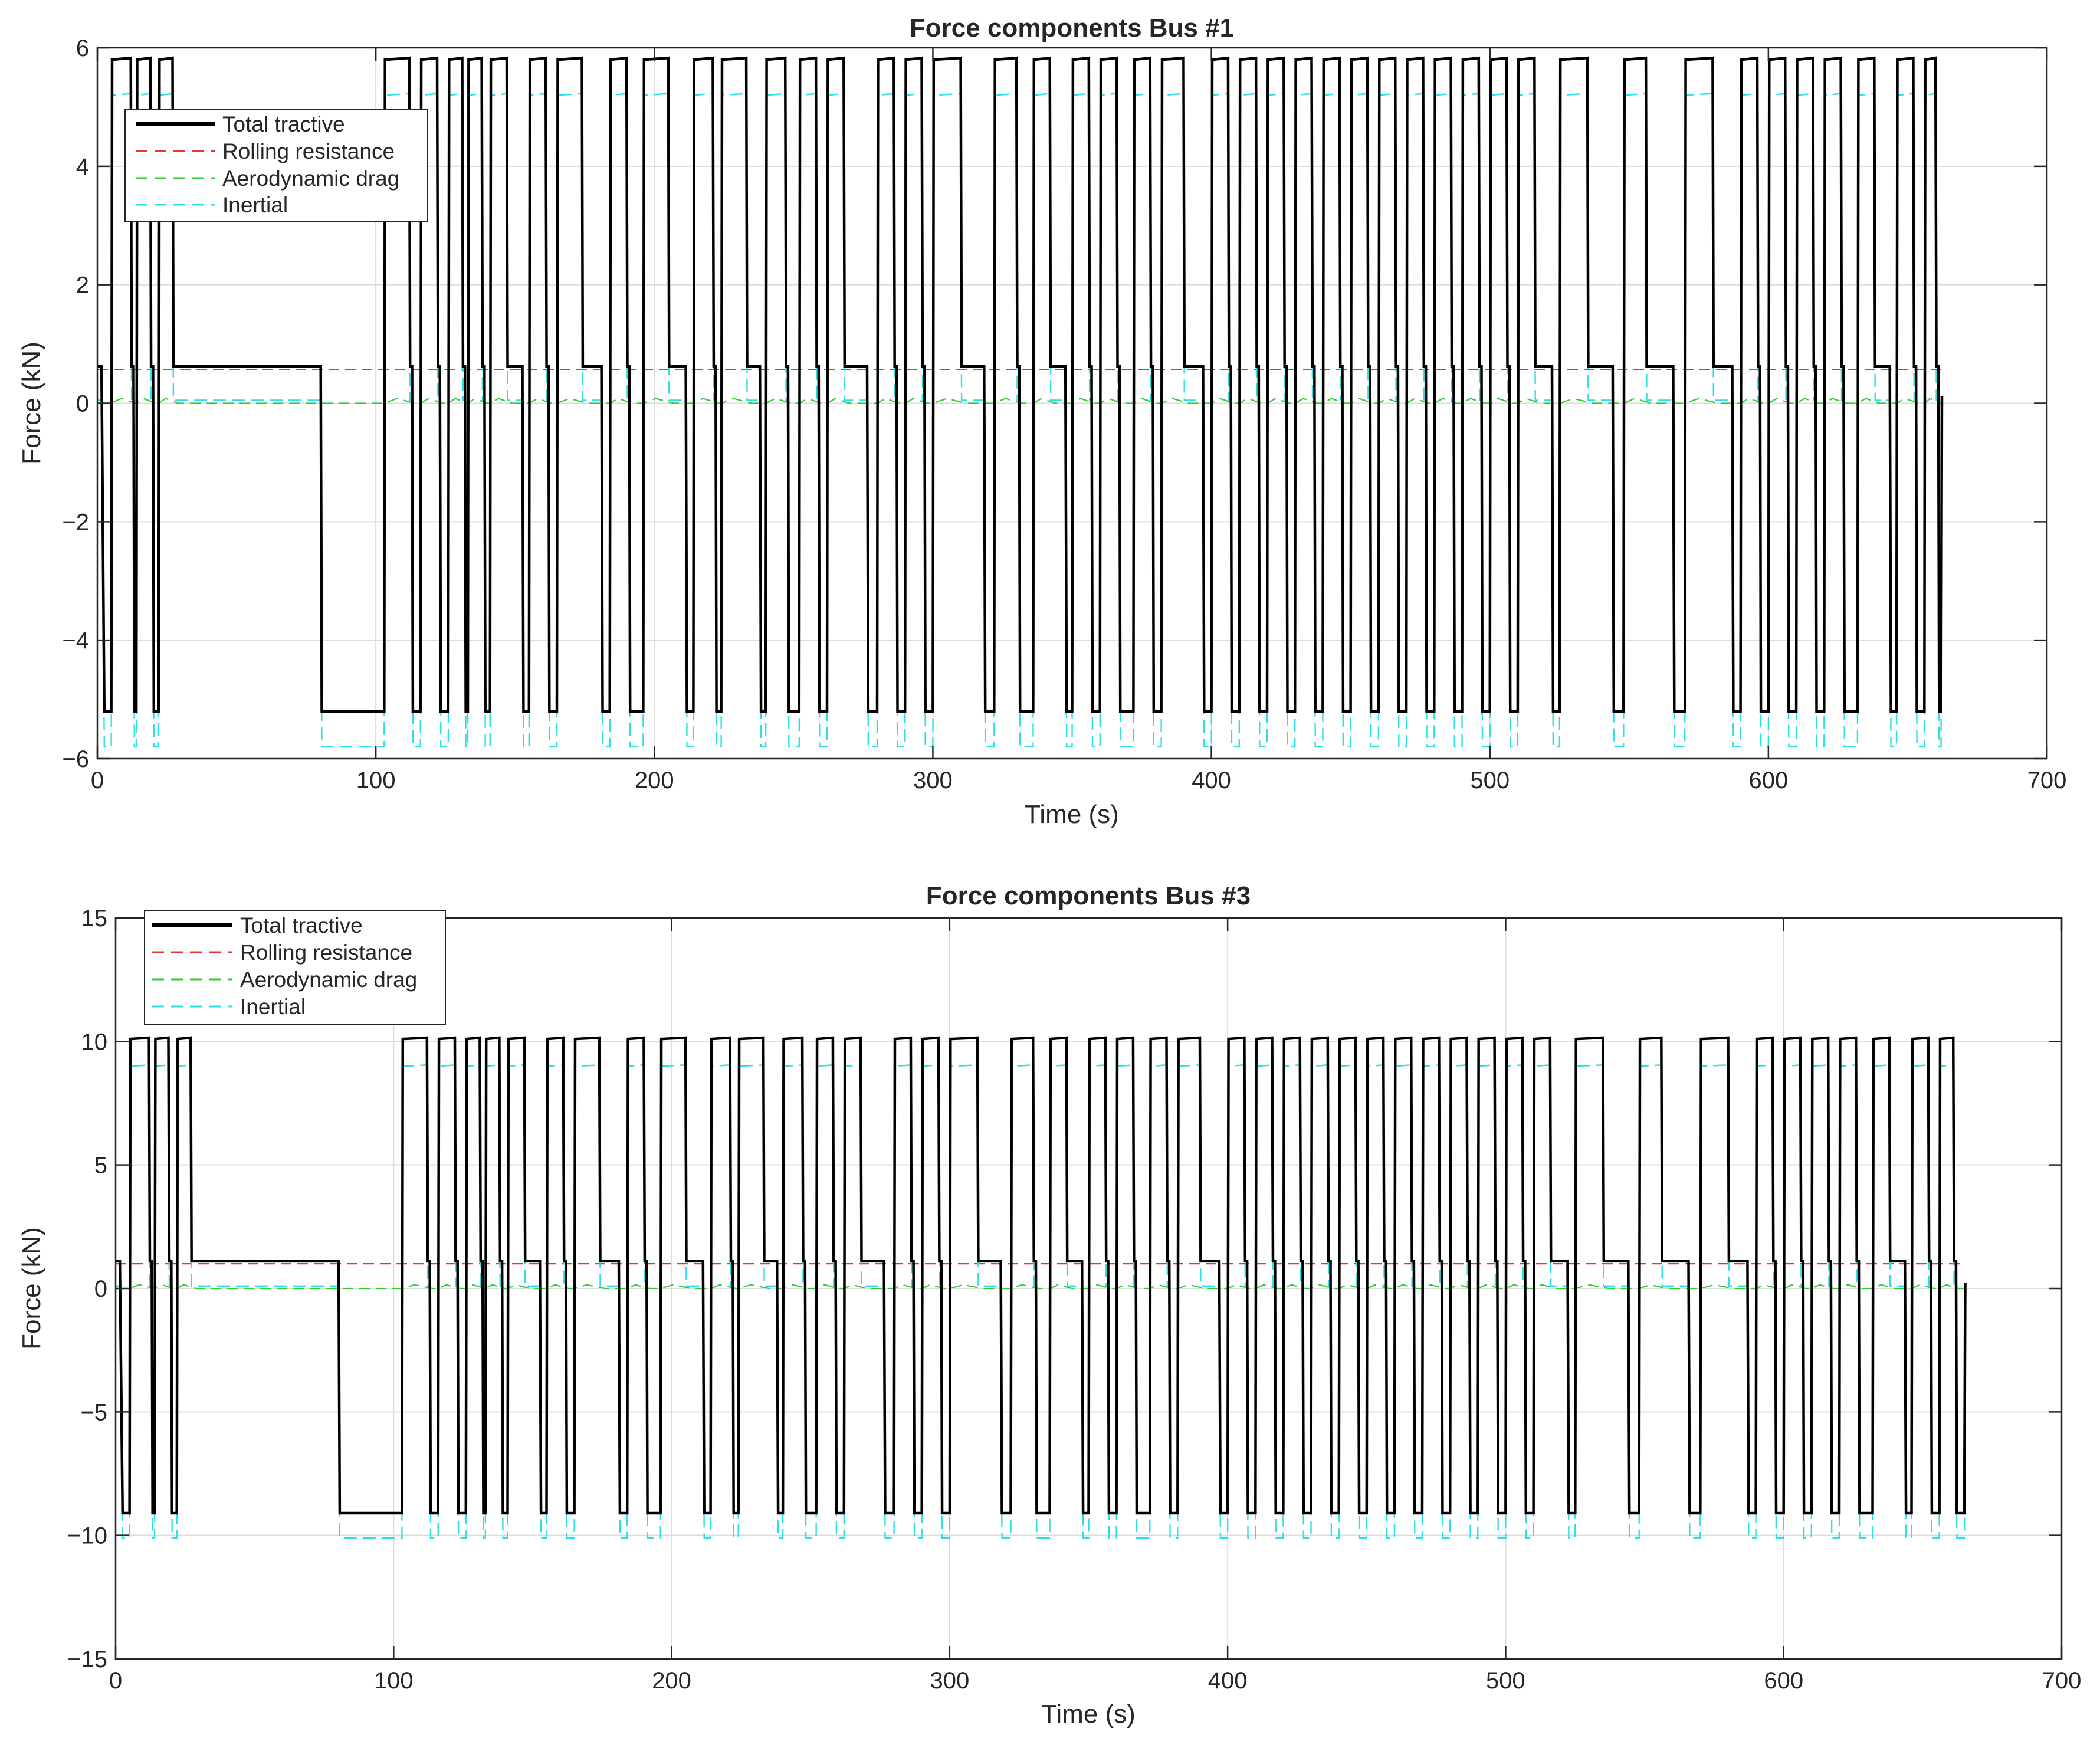 This screenshot has height=1738, width=2100. I want to click on y-tick-label: −10, so click(87, 1536).